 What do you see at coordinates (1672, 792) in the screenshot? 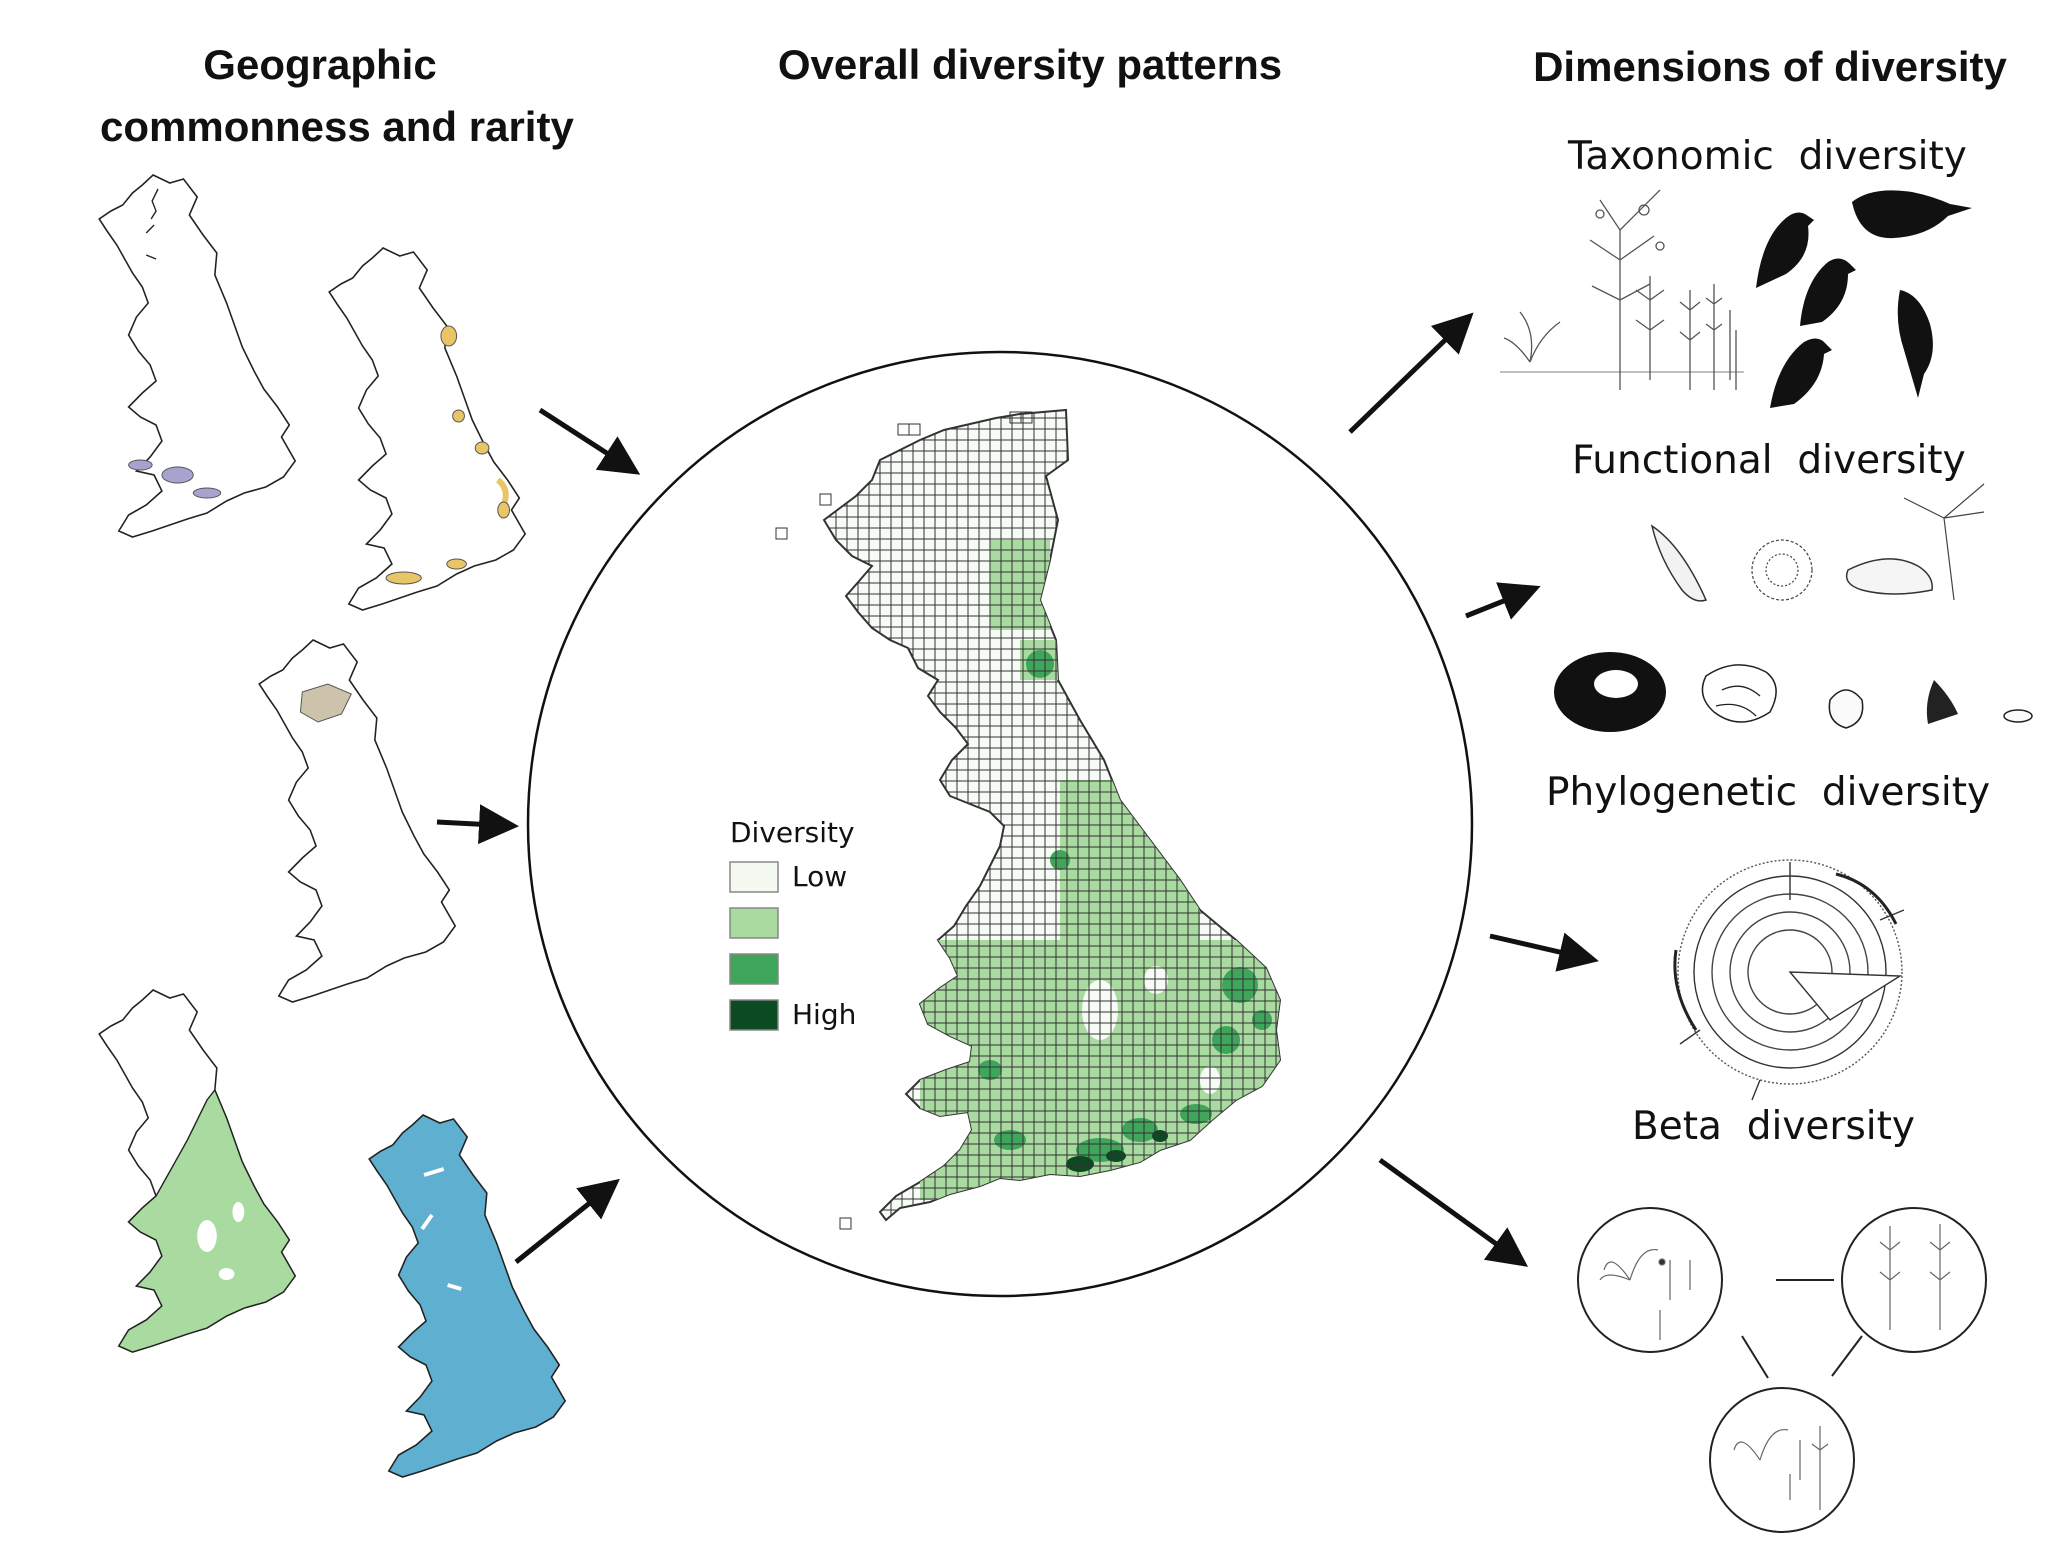
I see `phylogenetic-word: Phylogenetic` at bounding box center [1672, 792].